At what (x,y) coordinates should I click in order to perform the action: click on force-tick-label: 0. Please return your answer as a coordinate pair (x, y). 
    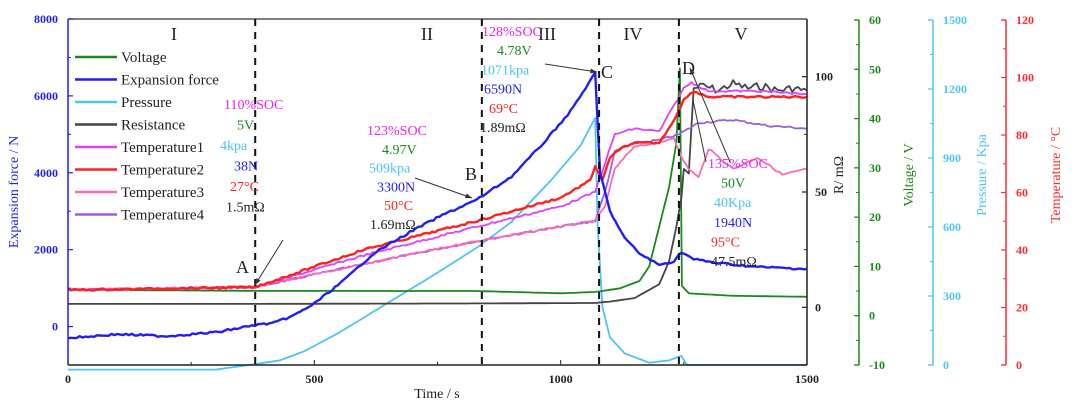
    Looking at the image, I should click on (55, 327).